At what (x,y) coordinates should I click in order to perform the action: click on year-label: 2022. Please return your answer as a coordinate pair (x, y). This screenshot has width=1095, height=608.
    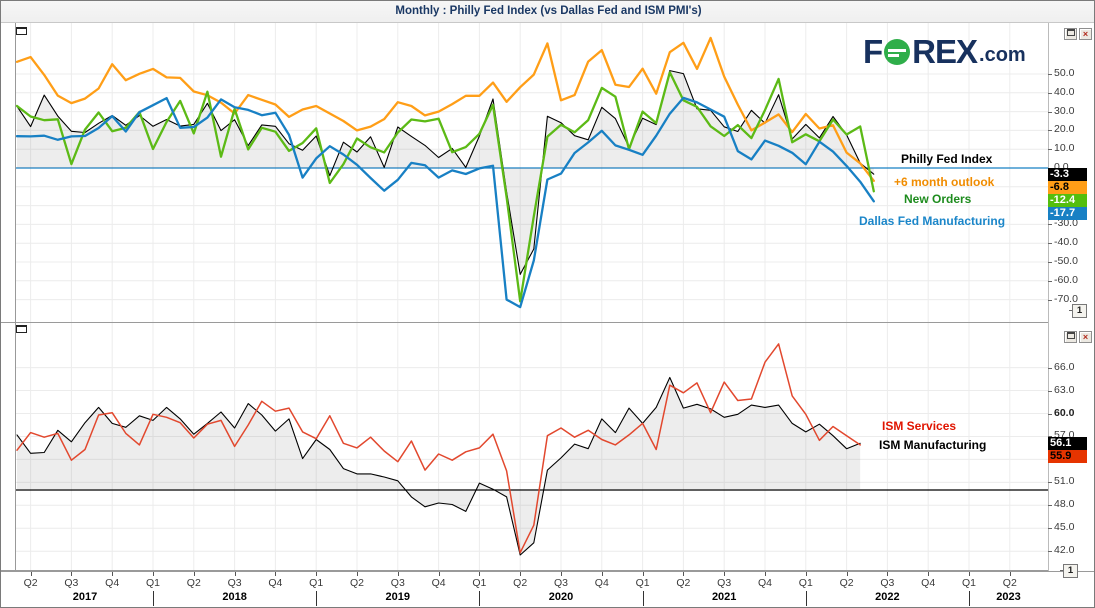
    Looking at the image, I should click on (887, 597).